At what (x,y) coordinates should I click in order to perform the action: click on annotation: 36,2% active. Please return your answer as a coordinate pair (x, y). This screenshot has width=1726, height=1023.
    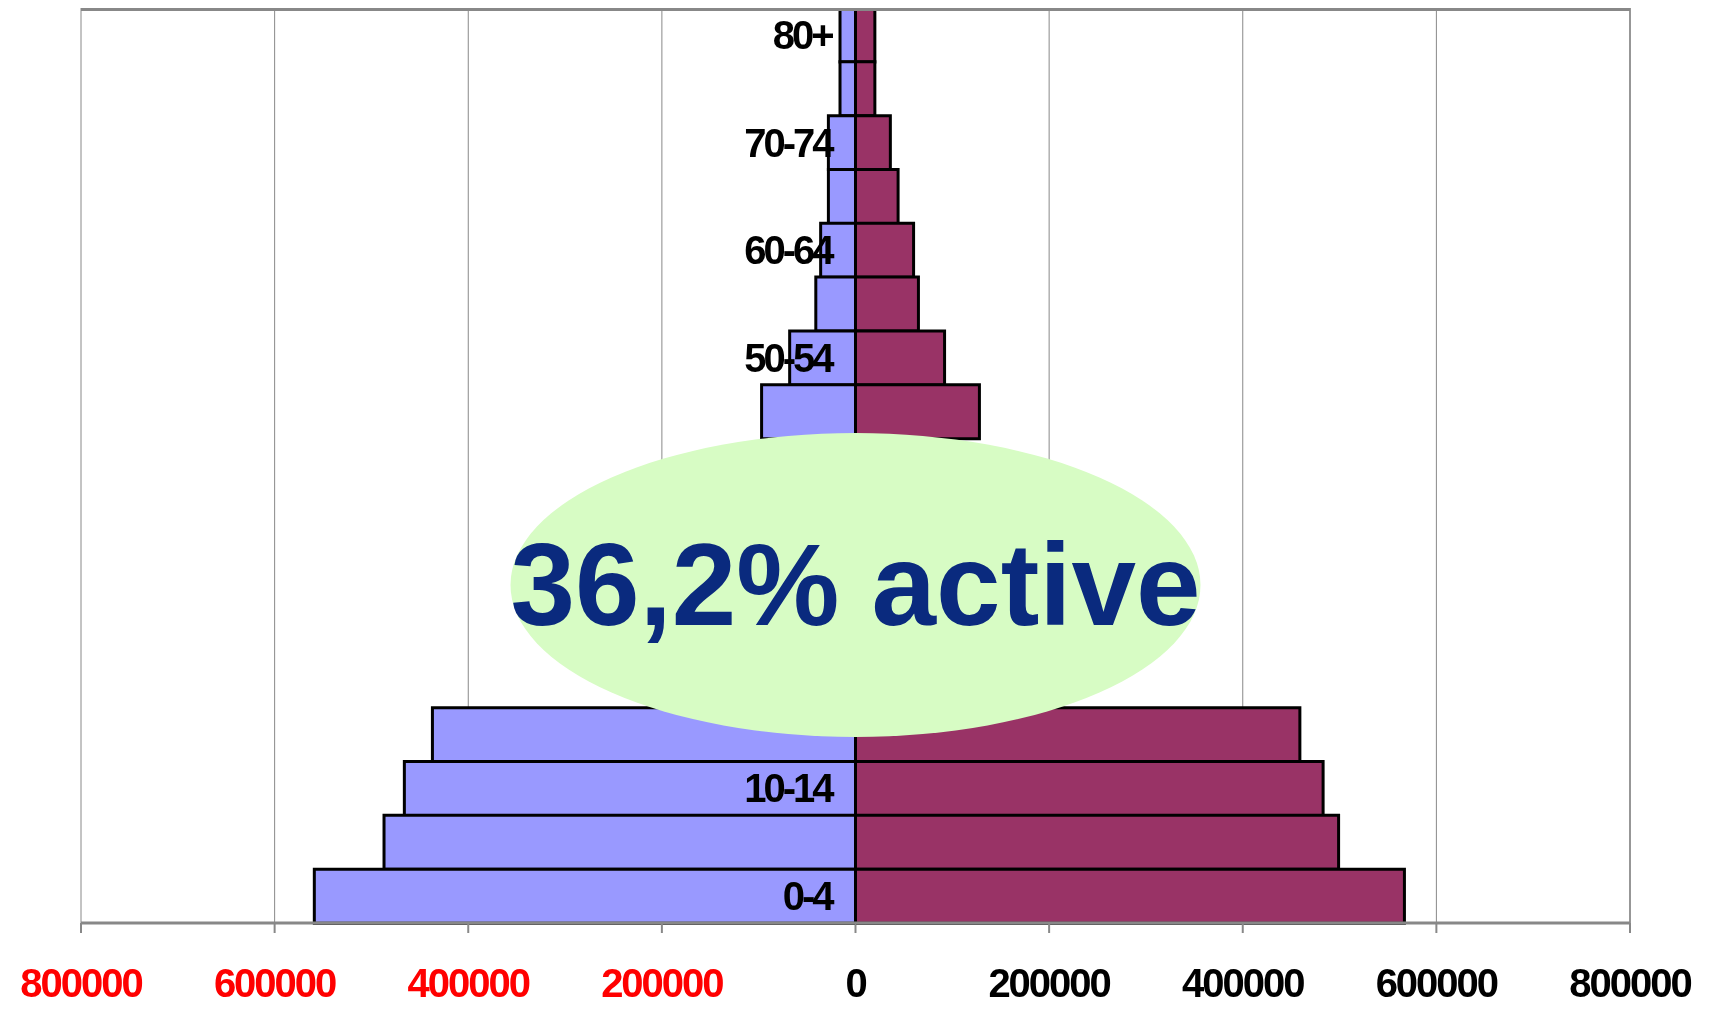
    Looking at the image, I should click on (855, 585).